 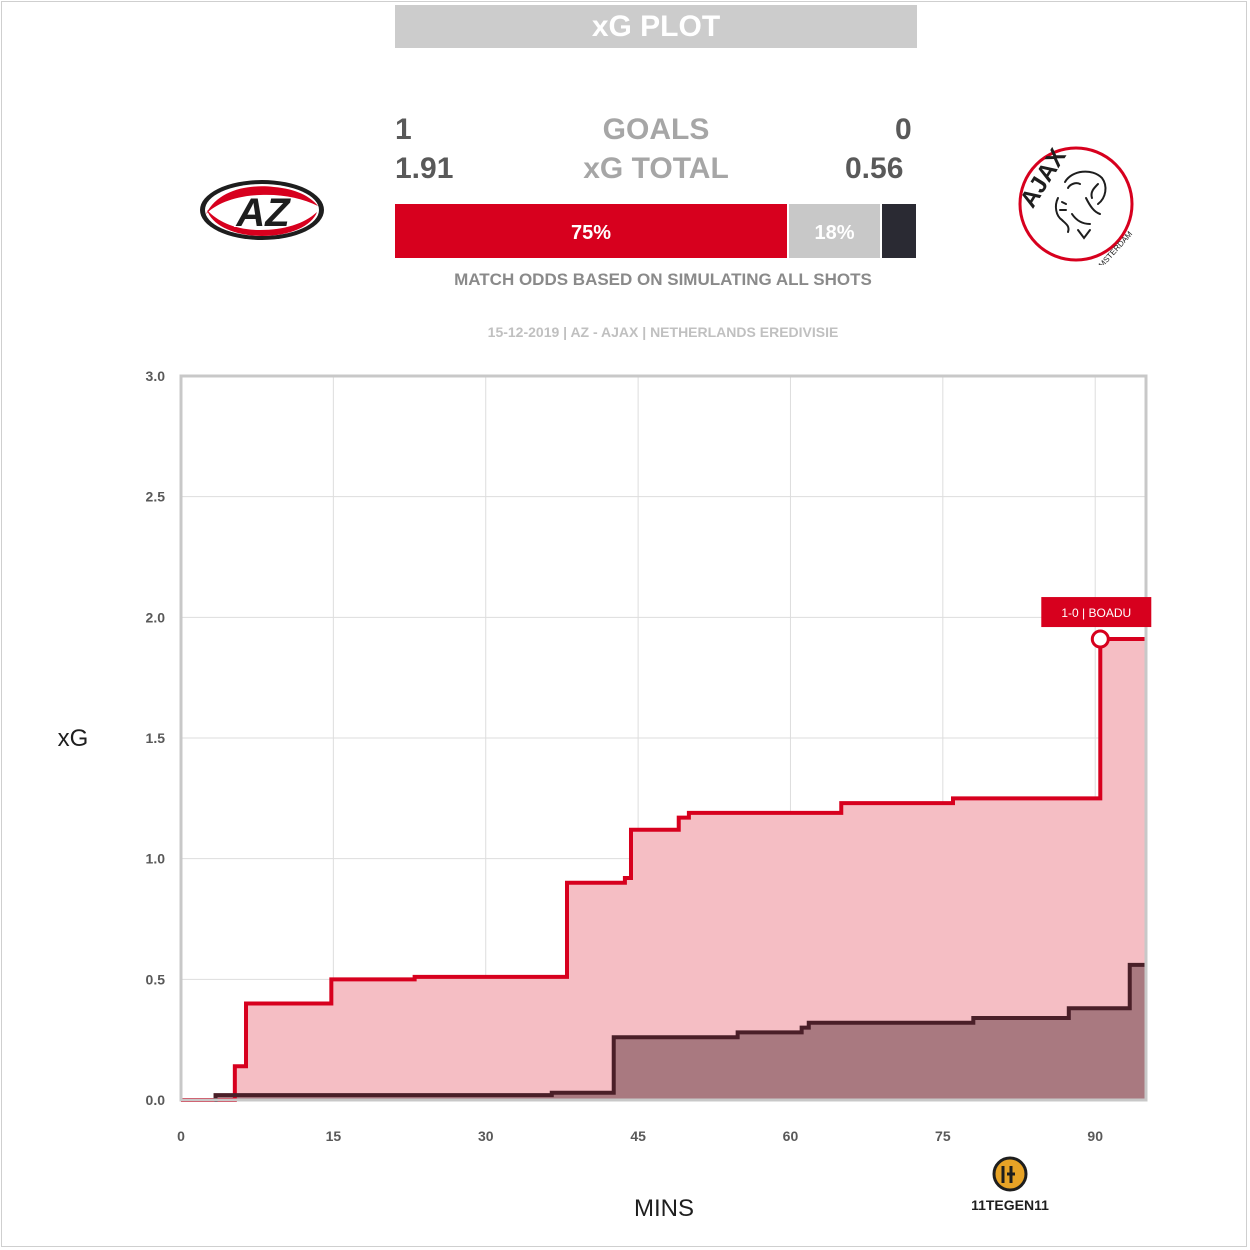 What do you see at coordinates (424, 168) in the screenshot?
I see `home-xg-total: 1.91` at bounding box center [424, 168].